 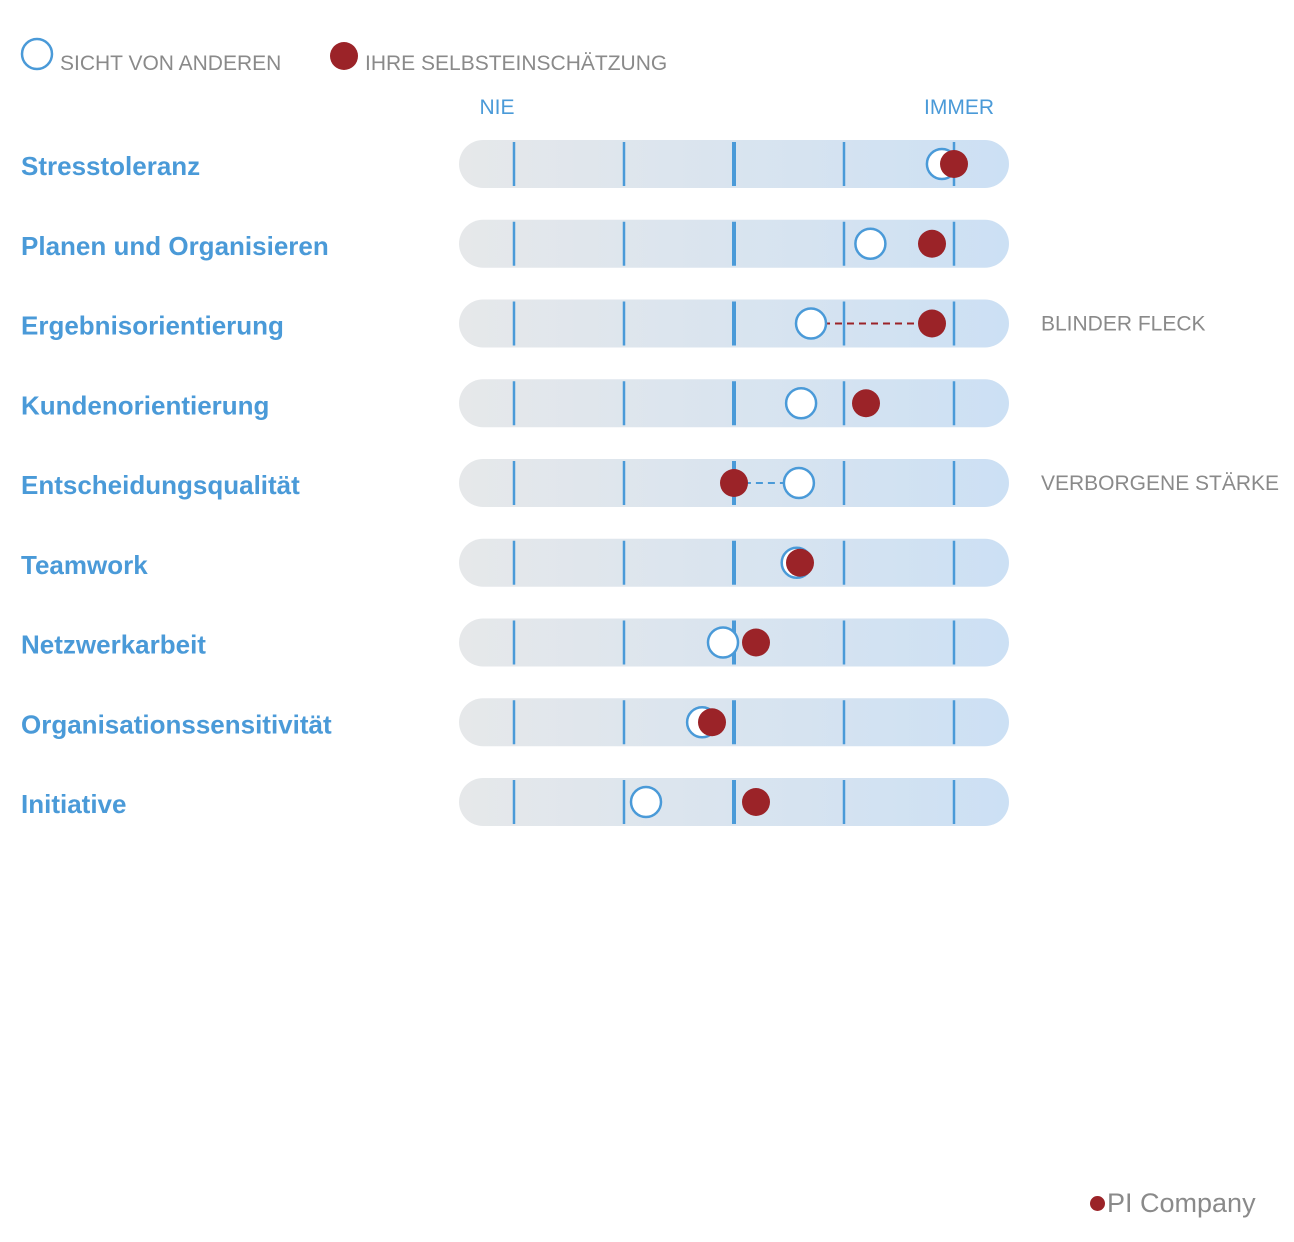 I want to click on chart-row: Entscheidungsqualität VERBORGENE STÄRKE, so click(x=650, y=483).